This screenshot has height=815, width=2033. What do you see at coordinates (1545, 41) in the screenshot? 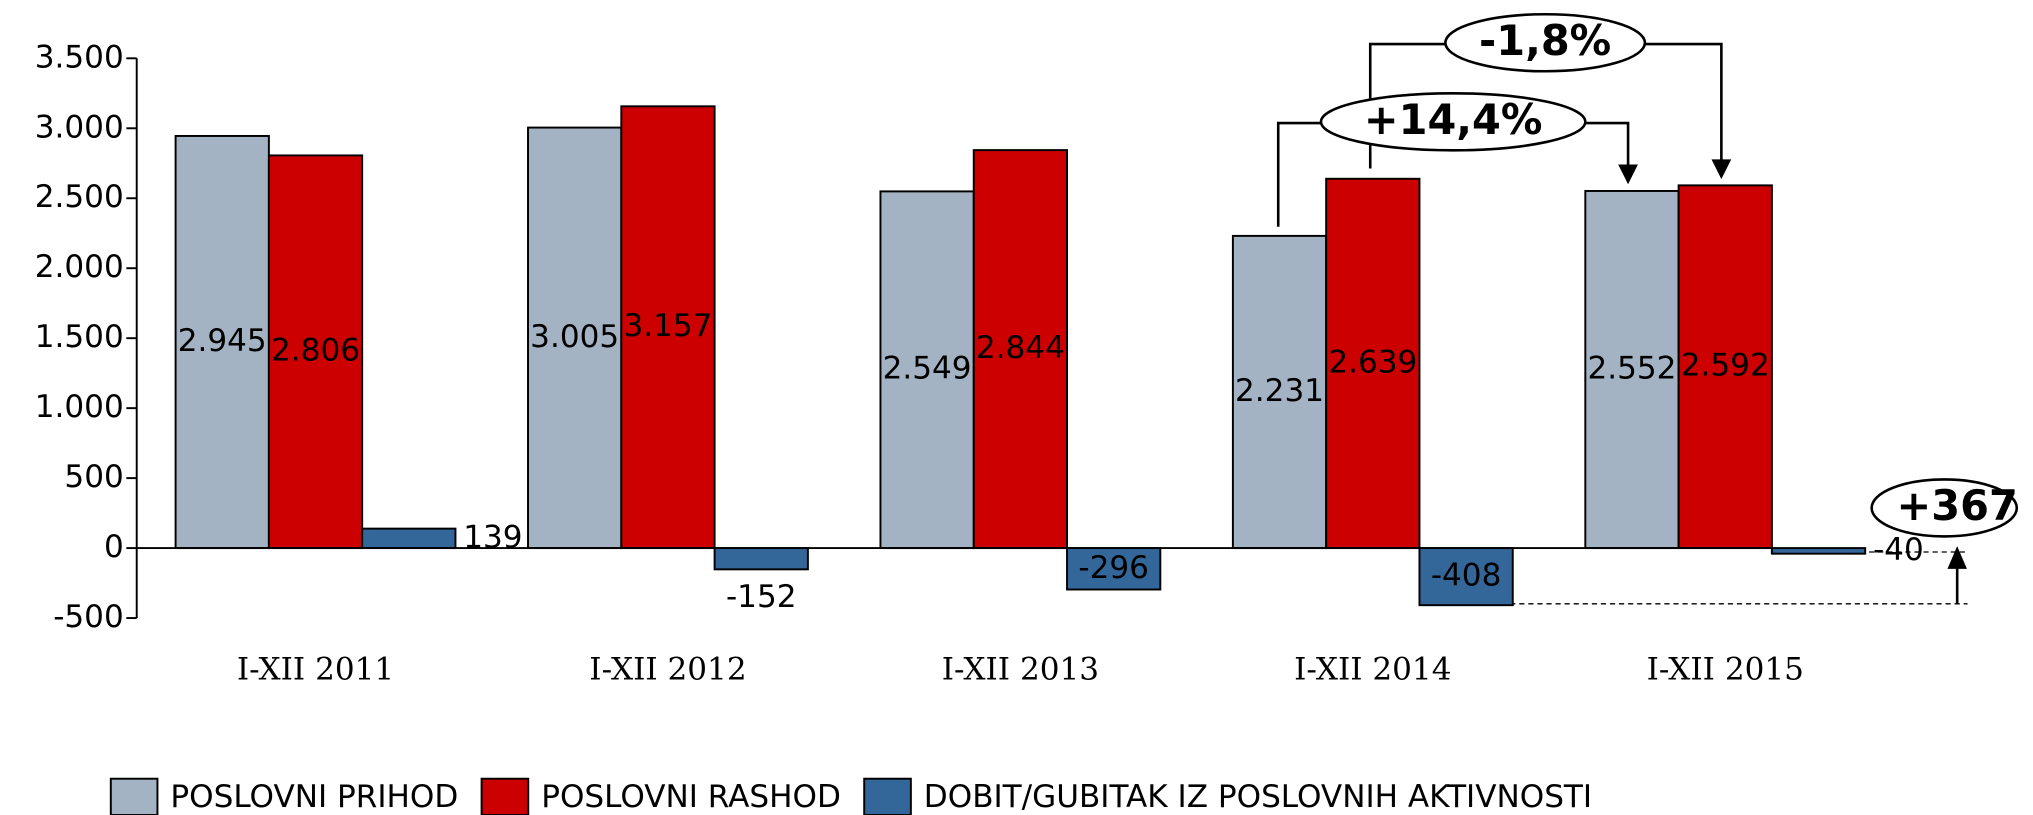
I see `annotation: -1,8%` at bounding box center [1545, 41].